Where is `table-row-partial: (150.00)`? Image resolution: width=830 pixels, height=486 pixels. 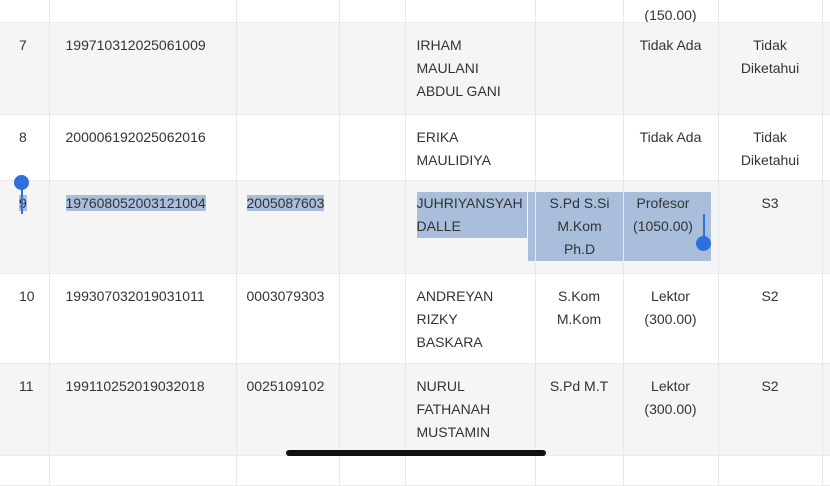
table-row-partial: (150.00) is located at coordinates (415, 11).